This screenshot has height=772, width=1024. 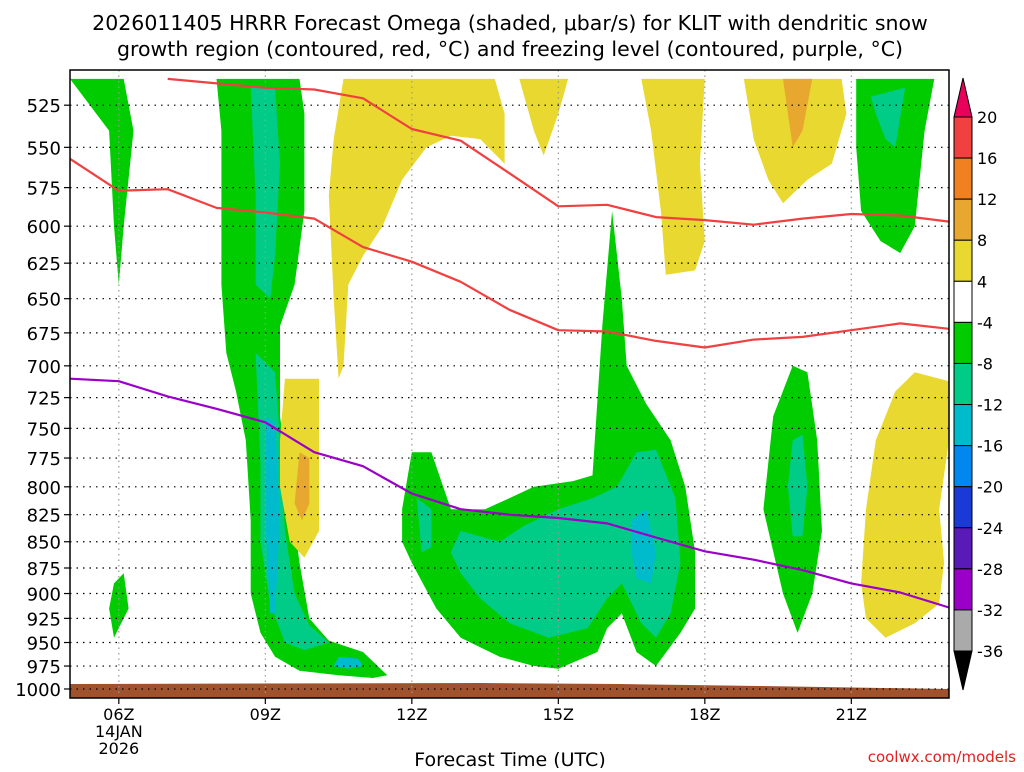 I want to click on colorbar-label--4: -4, so click(x=985, y=322).